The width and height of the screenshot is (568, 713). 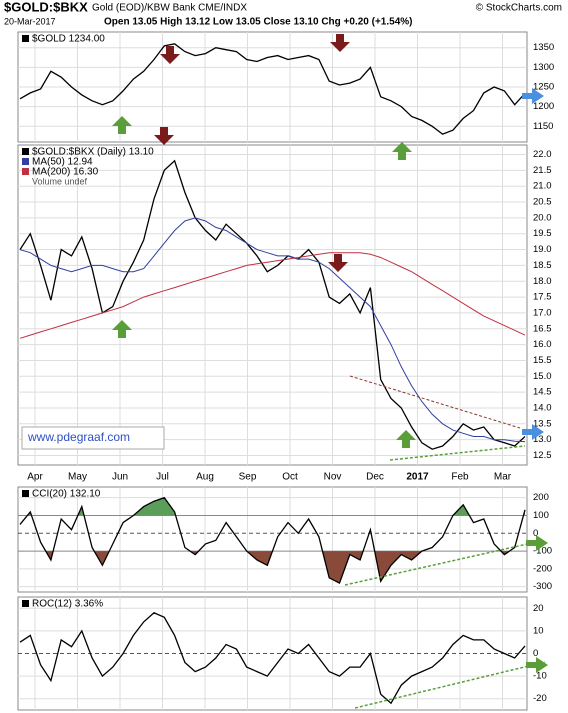 I want to click on annotation-box, so click(x=93, y=438).